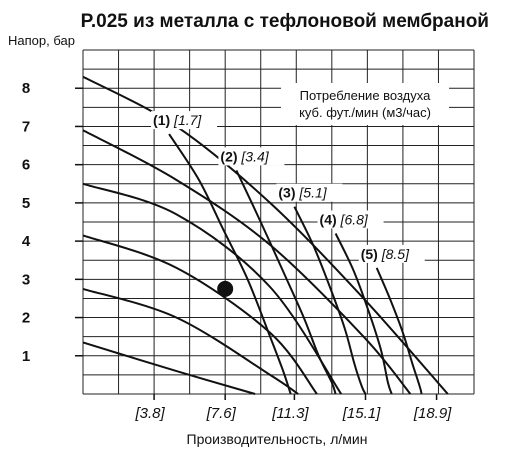  What do you see at coordinates (26, 318) in the screenshot?
I see `y-tick-label: 2` at bounding box center [26, 318].